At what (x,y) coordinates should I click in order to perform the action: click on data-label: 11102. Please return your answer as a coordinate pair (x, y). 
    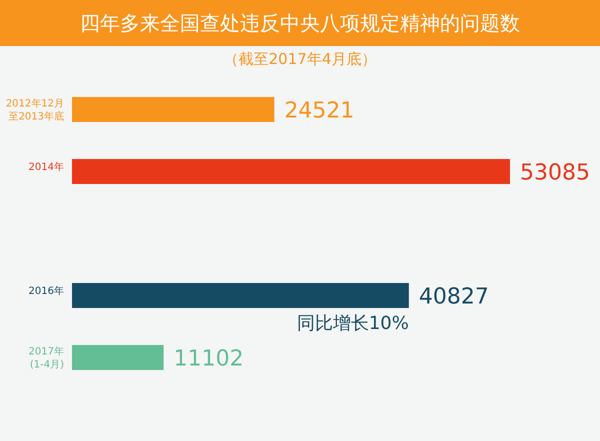
    Looking at the image, I should click on (209, 359).